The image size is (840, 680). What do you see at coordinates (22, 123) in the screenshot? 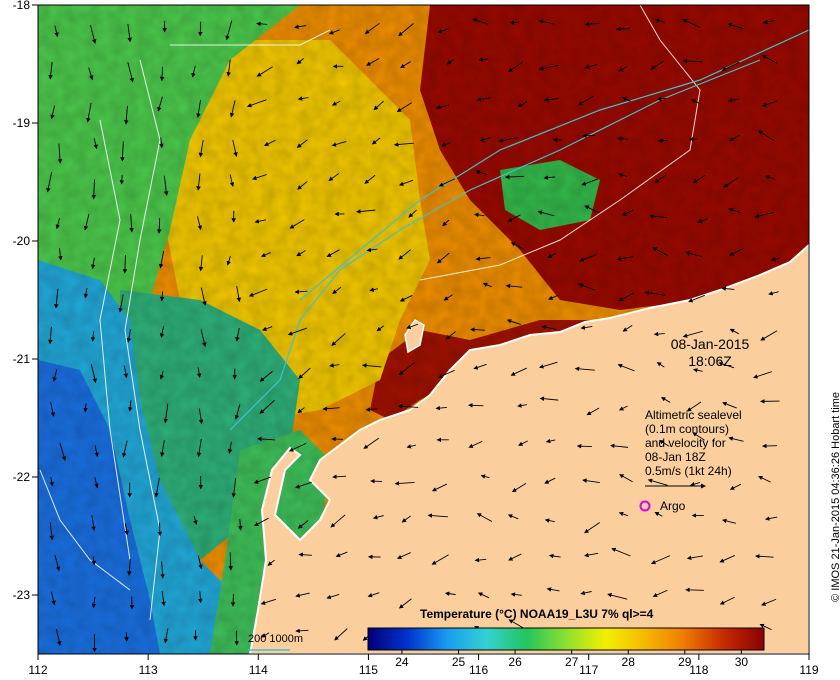
I see `lat-tick-label: -19` at bounding box center [22, 123].